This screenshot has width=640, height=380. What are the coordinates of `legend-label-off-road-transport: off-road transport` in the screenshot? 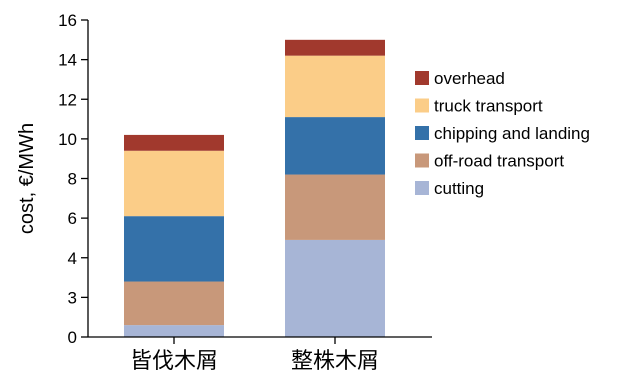 It's located at (499, 161).